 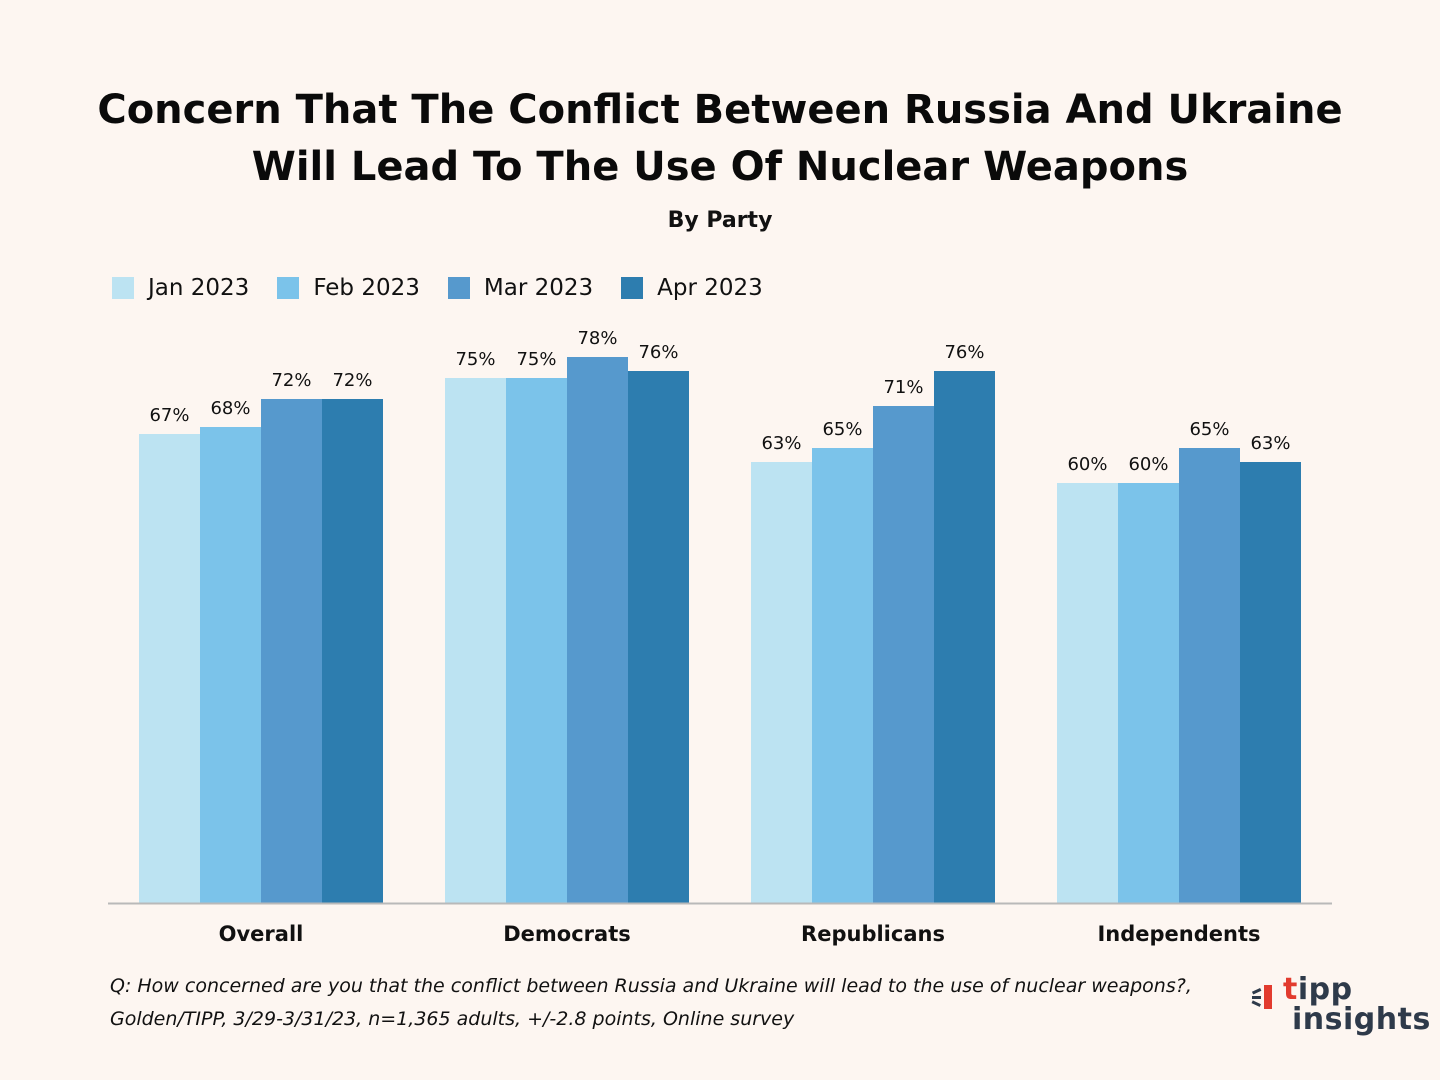 I want to click on data-label-republicans-mar: 71%, so click(x=903, y=387).